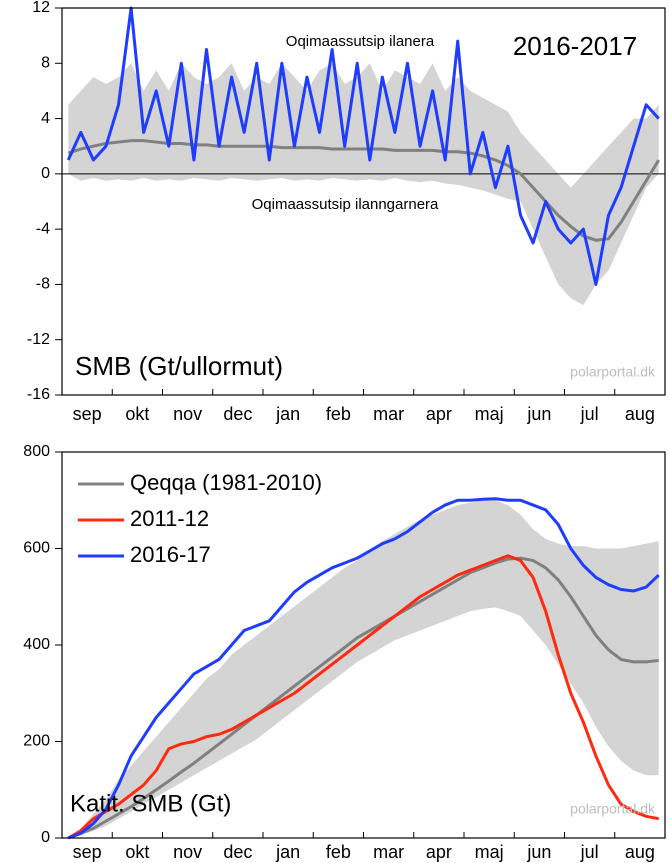 Image resolution: width=669 pixels, height=863 pixels. What do you see at coordinates (575, 46) in the screenshot?
I see `period-label: 2016-2017` at bounding box center [575, 46].